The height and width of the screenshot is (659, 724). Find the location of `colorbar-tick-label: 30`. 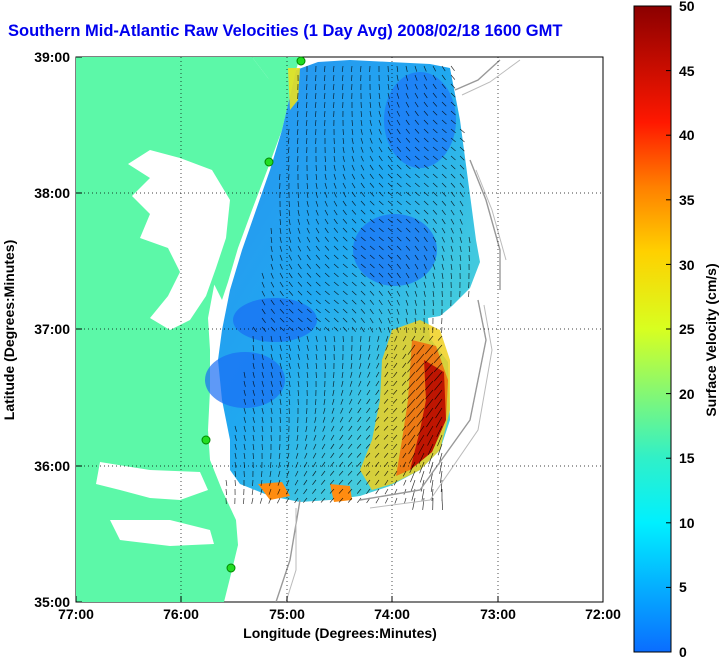

colorbar-tick-label: 30 is located at coordinates (687, 265).